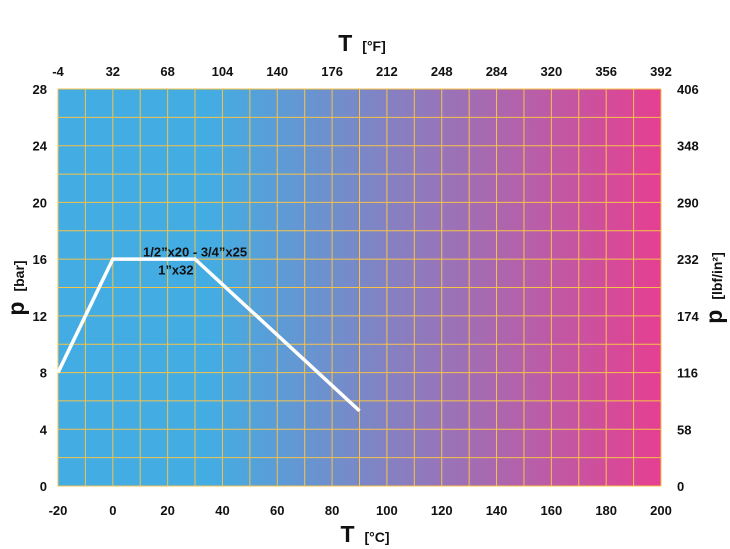 This screenshot has width=730, height=549. Describe the element at coordinates (688, 316) in the screenshot. I see `y2-tick-label: 174` at that location.